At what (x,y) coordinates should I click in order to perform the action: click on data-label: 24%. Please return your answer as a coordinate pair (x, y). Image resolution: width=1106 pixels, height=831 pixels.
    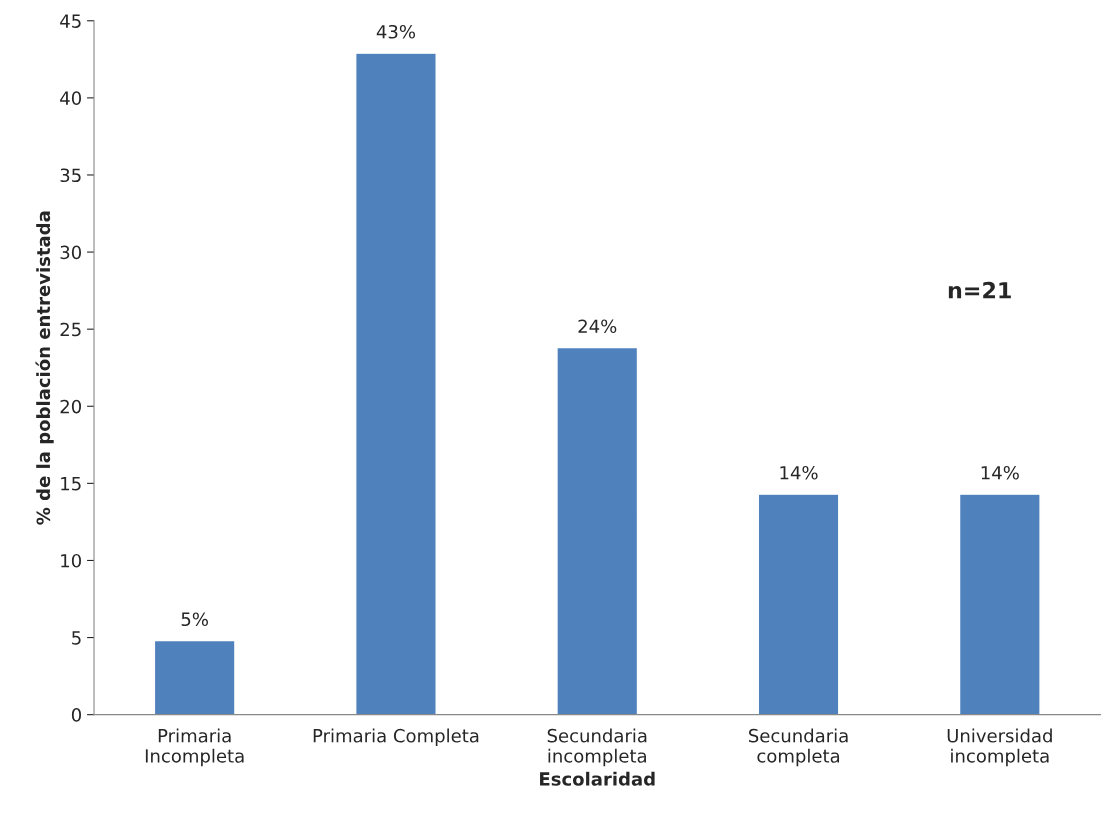
    Looking at the image, I should click on (597, 326).